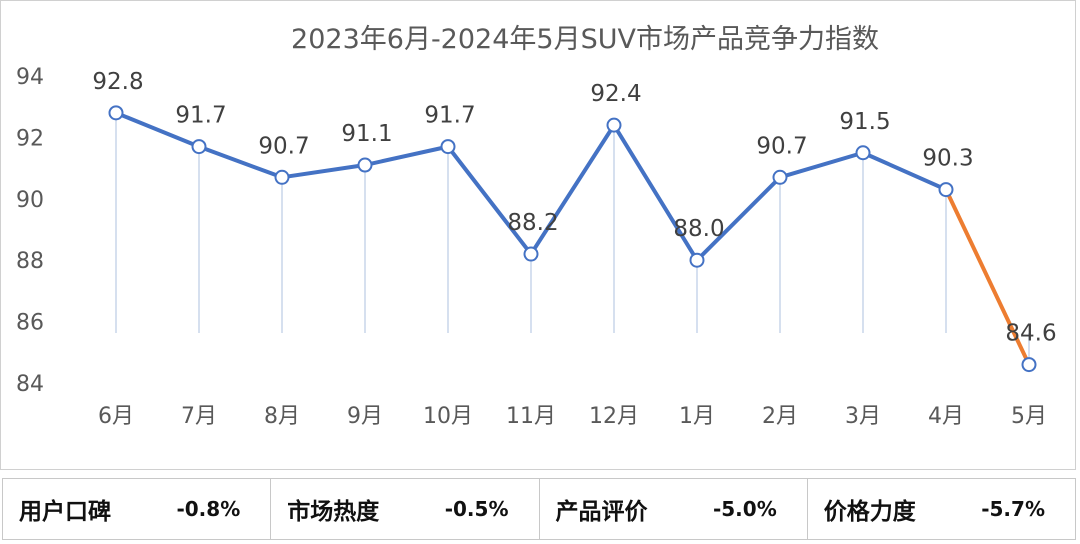 The width and height of the screenshot is (1080, 544). What do you see at coordinates (1030, 334) in the screenshot?
I see `data-label: 84.6` at bounding box center [1030, 334].